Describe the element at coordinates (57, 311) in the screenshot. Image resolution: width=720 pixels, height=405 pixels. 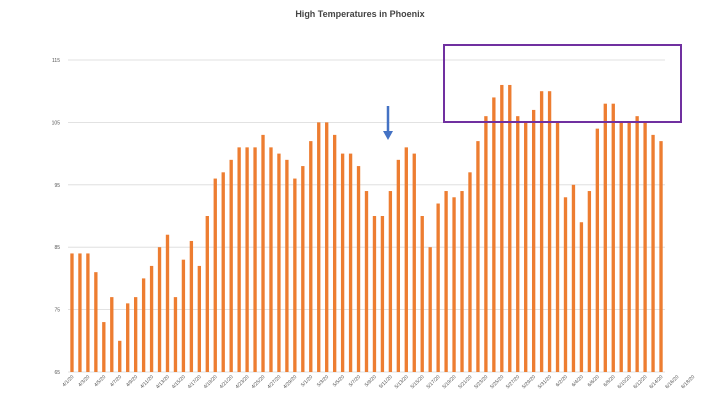
I see `y-tick-label: 75` at that location.